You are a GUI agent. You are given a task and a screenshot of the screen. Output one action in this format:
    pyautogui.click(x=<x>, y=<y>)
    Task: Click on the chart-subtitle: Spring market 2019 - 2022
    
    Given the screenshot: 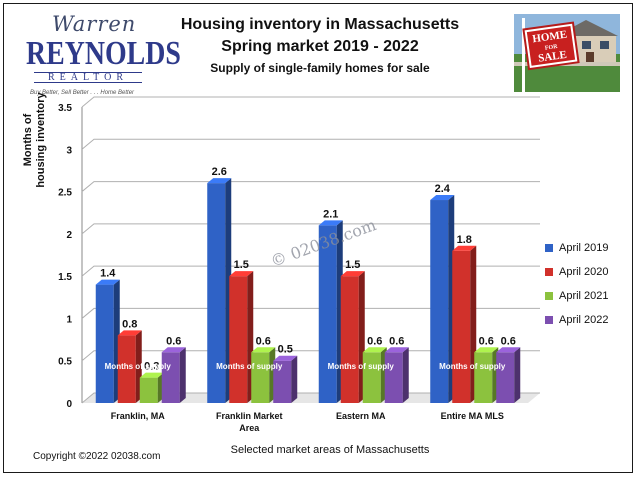 What is the action you would take?
    pyautogui.click(x=320, y=46)
    